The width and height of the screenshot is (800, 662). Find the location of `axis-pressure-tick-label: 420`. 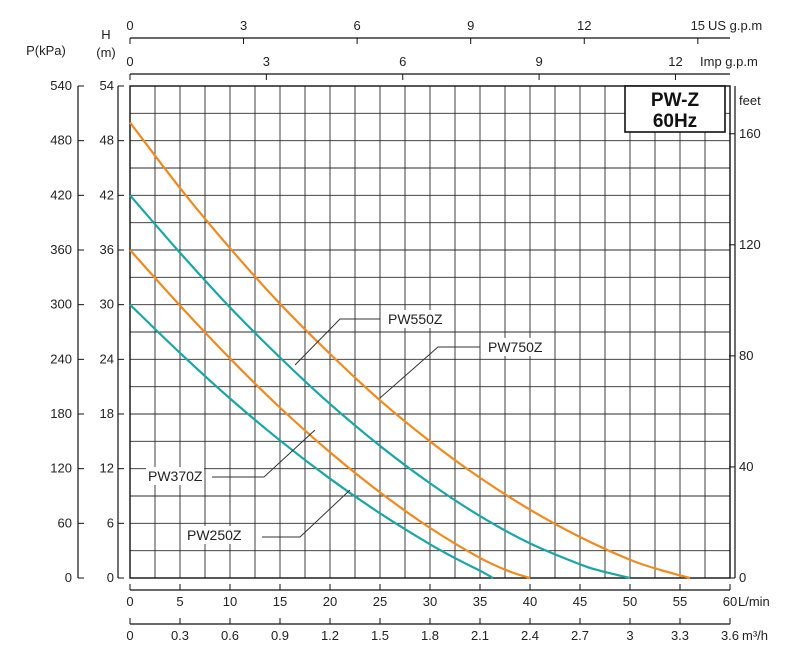

axis-pressure-tick-label: 420 is located at coordinates (61, 194).